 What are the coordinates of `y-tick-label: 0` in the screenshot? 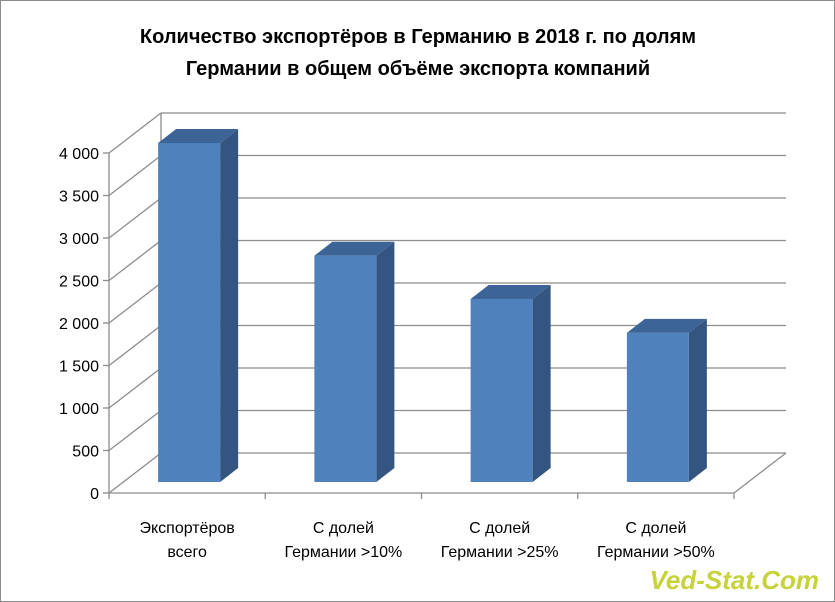 It's located at (94, 494).